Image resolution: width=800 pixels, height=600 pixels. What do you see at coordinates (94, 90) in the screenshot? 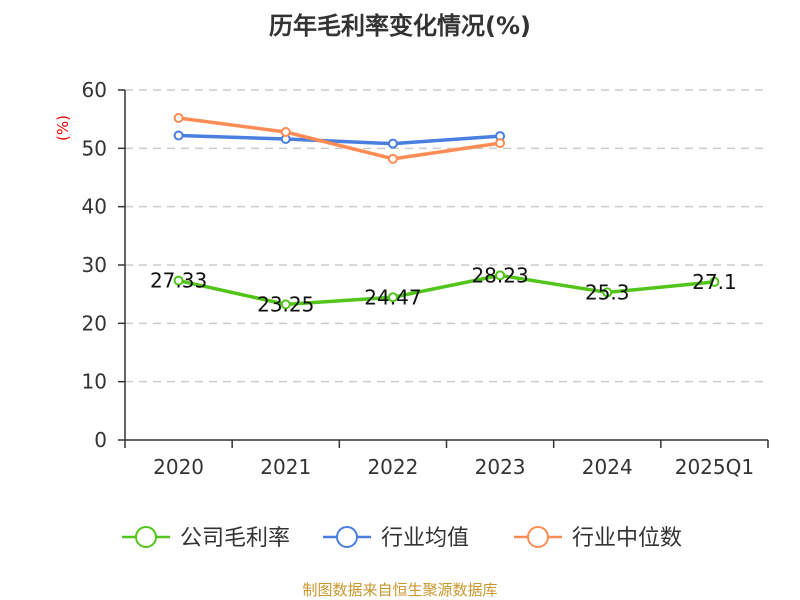
I see `y-tick-label: 60` at bounding box center [94, 90].